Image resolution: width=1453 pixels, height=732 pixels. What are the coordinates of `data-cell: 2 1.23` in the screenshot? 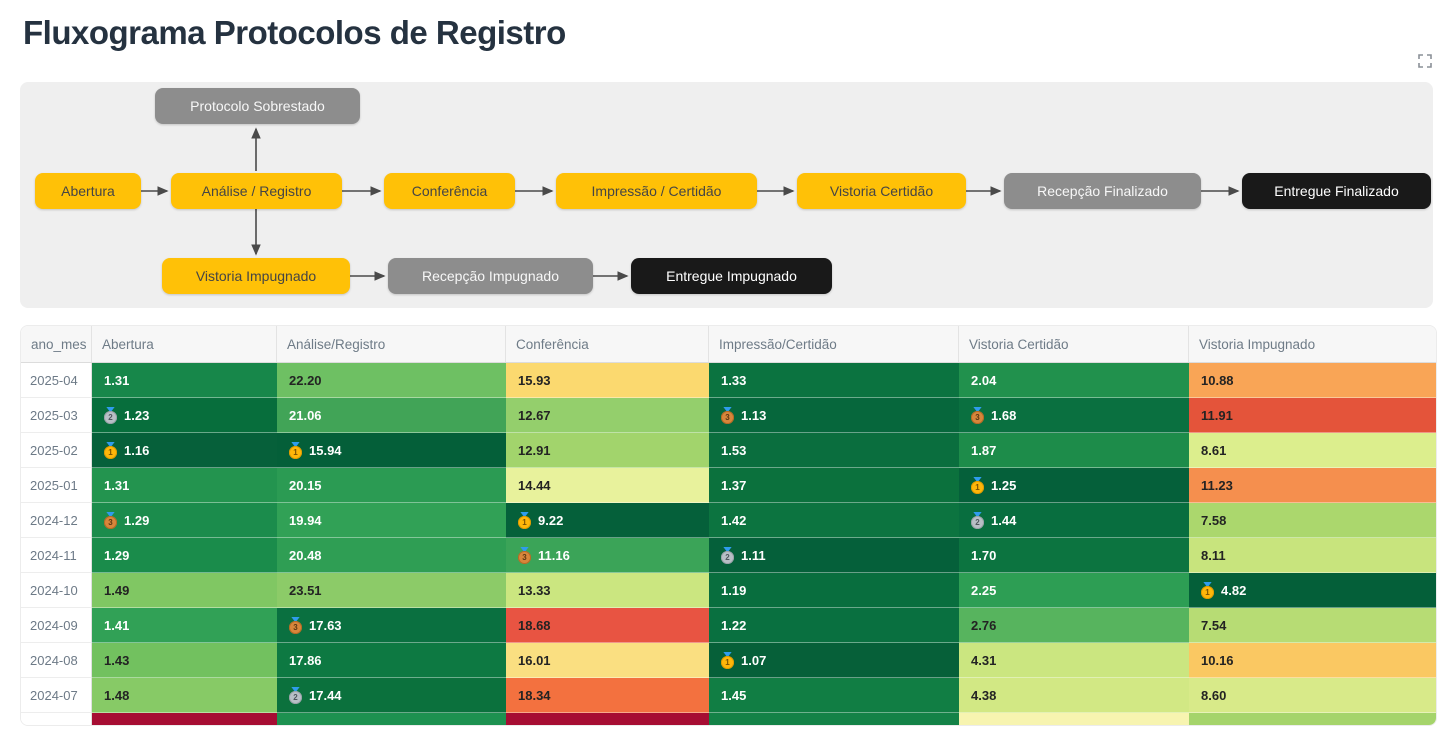 It's located at (184, 415).